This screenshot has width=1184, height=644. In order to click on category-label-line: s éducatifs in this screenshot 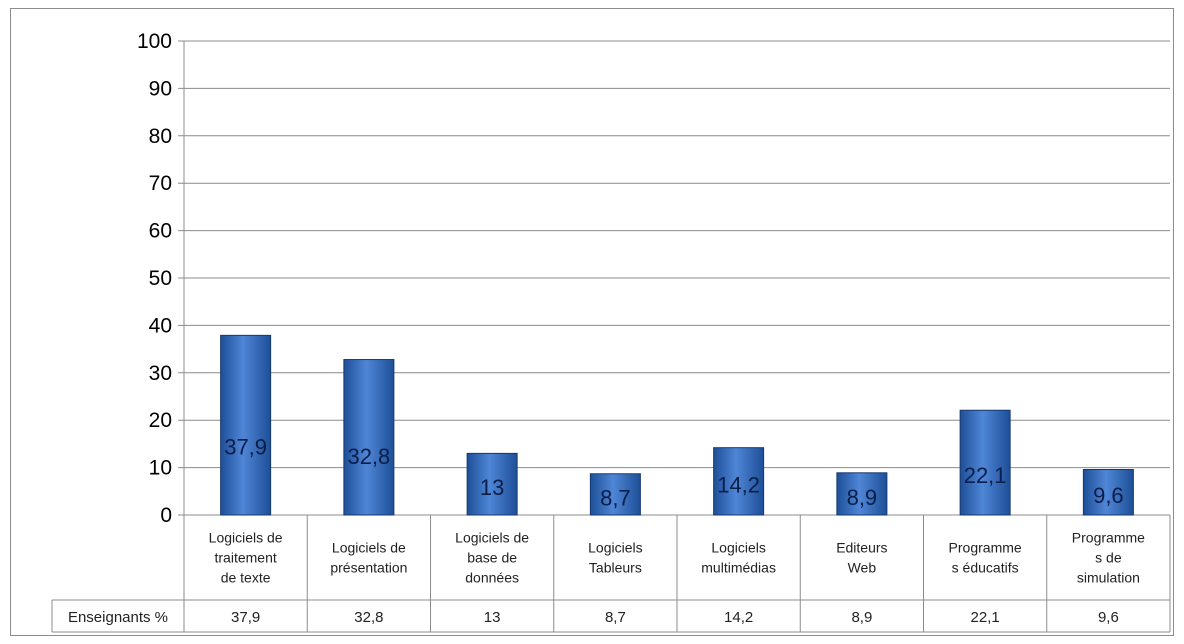, I will do `click(985, 568)`.